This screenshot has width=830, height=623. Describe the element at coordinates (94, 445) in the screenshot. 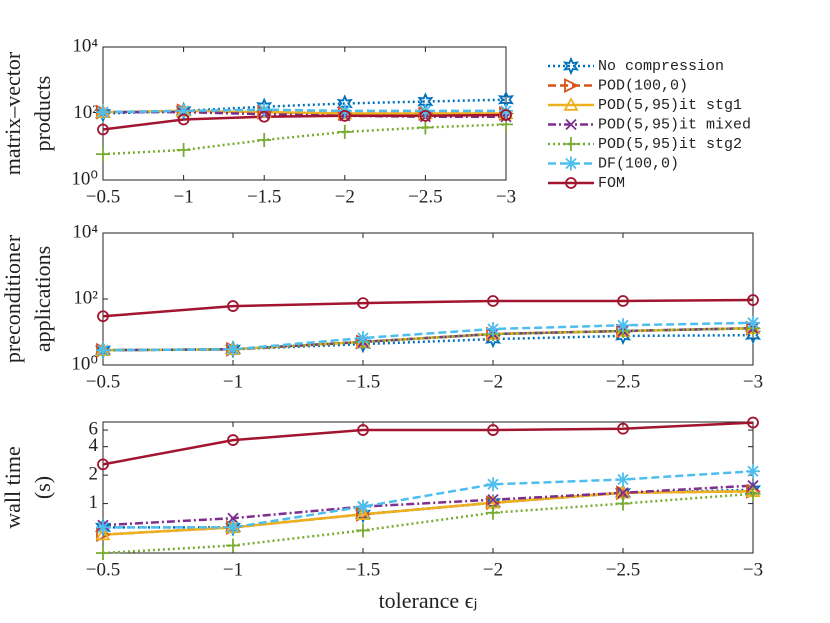

I see `y-tick-label: 4` at that location.